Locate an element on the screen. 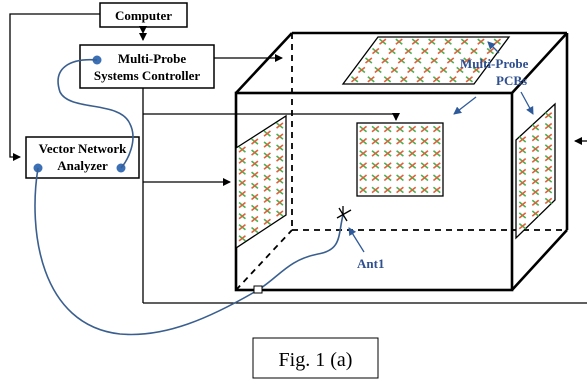 This screenshot has width=587, height=387. controller-label-line2: Systems Controller is located at coordinates (147, 75).